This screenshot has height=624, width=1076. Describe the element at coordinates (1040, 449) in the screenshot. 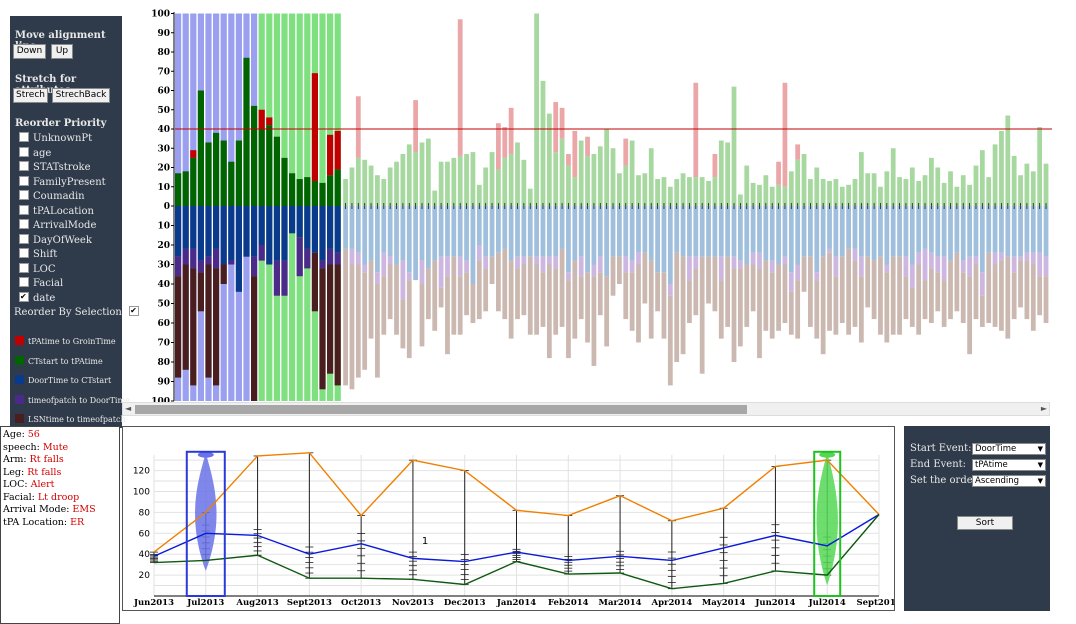

I see `chevron-down-icon: ▼` at that location.